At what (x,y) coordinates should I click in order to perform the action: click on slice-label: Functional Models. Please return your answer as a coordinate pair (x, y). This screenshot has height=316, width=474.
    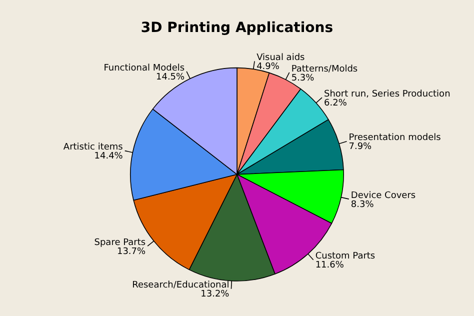
    Looking at the image, I should click on (144, 68).